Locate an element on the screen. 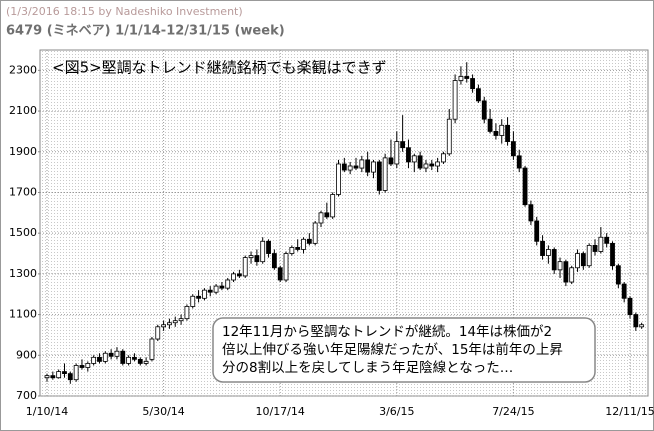 Image resolution: width=654 pixels, height=431 pixels. annotation-box is located at coordinates (404, 350).